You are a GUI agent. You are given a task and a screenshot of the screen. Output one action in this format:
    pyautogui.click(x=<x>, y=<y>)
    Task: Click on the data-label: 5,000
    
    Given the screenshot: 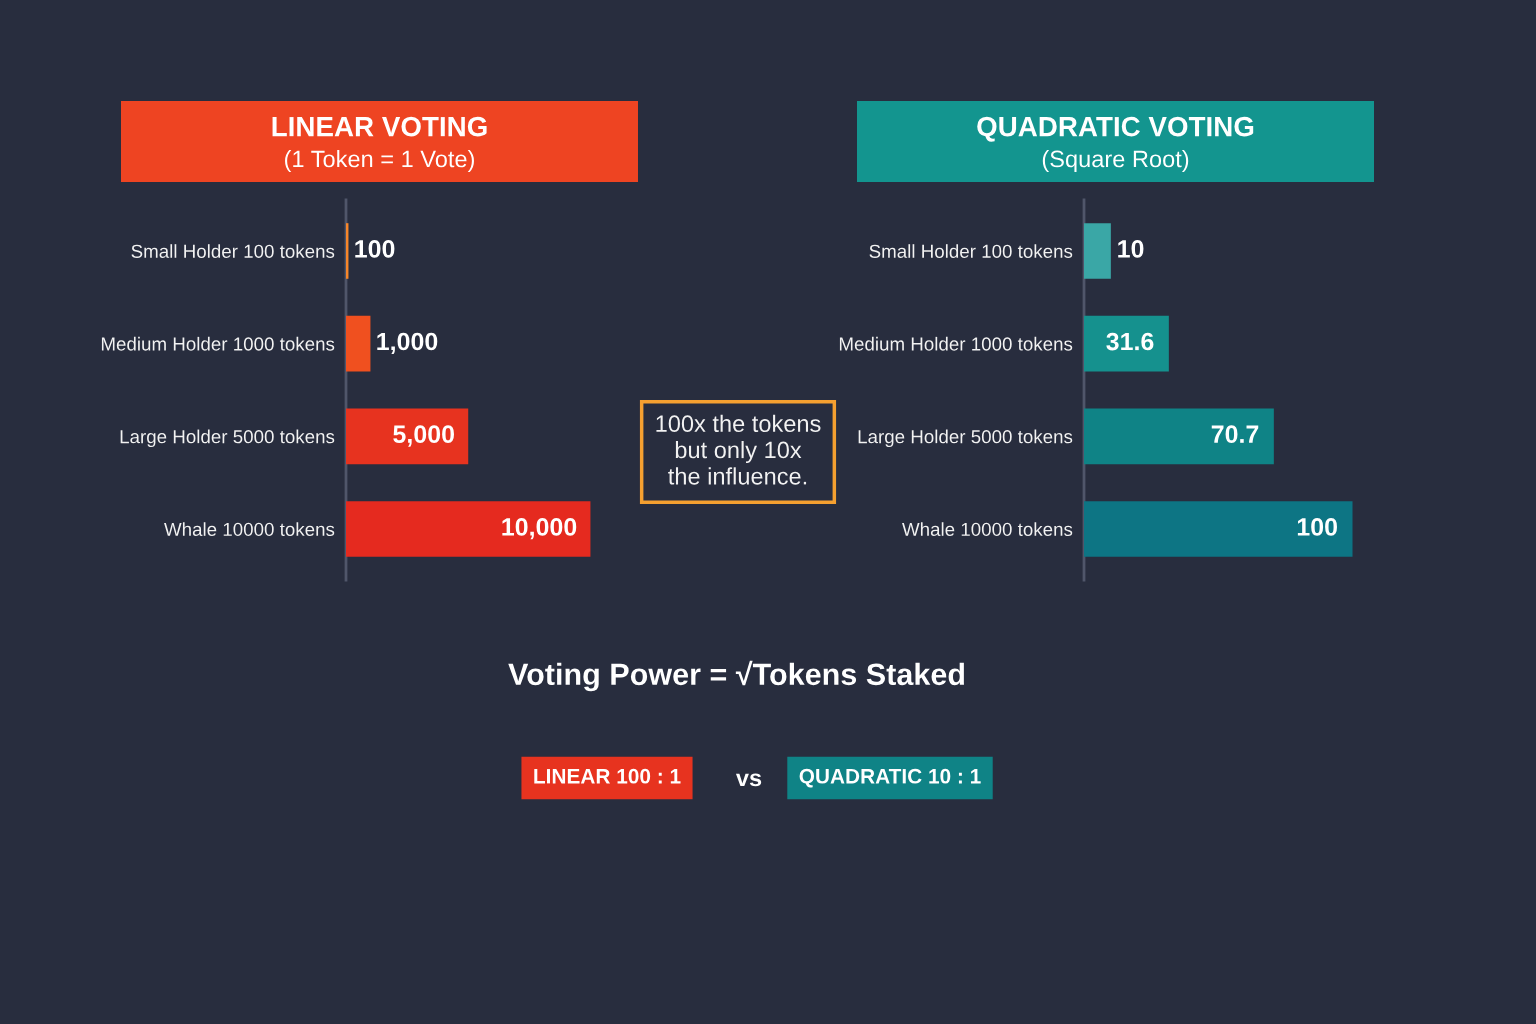 What is the action you would take?
    pyautogui.click(x=423, y=436)
    